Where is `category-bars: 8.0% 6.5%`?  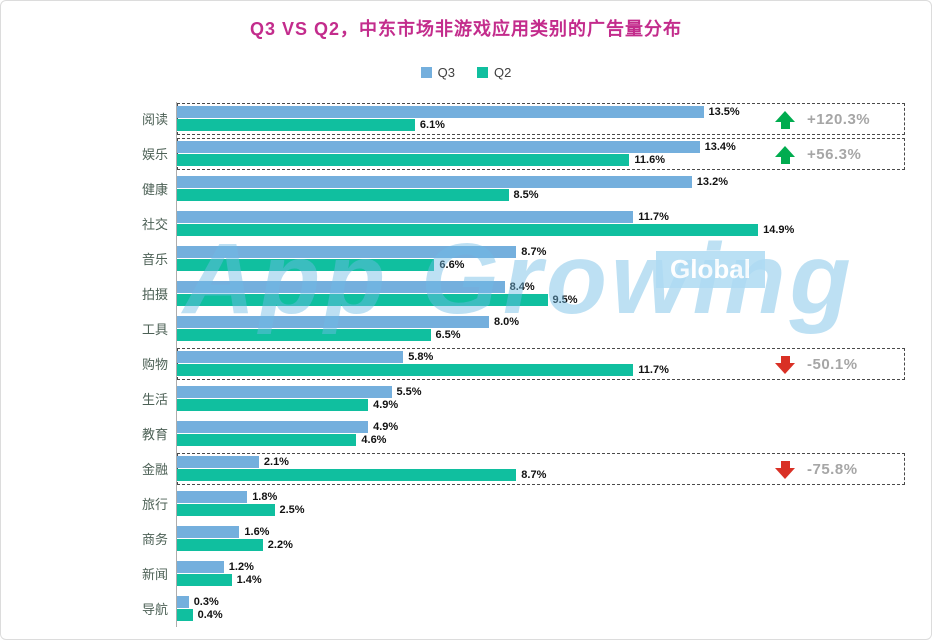
category-bars: 8.0% 6.5% is located at coordinates (553, 329).